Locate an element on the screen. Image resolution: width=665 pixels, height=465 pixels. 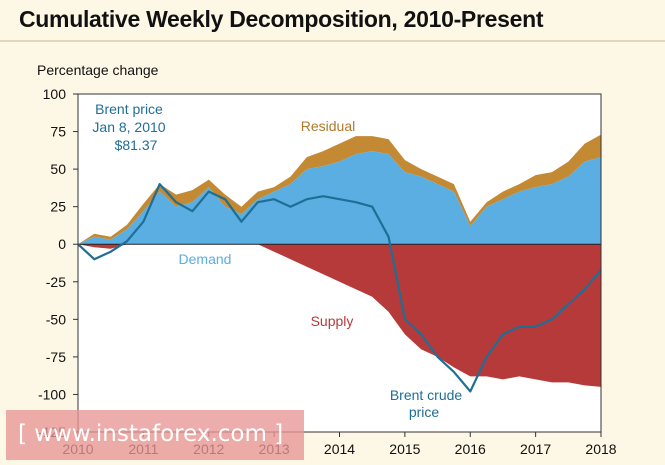
x-tick-label: 2017 is located at coordinates (535, 449).